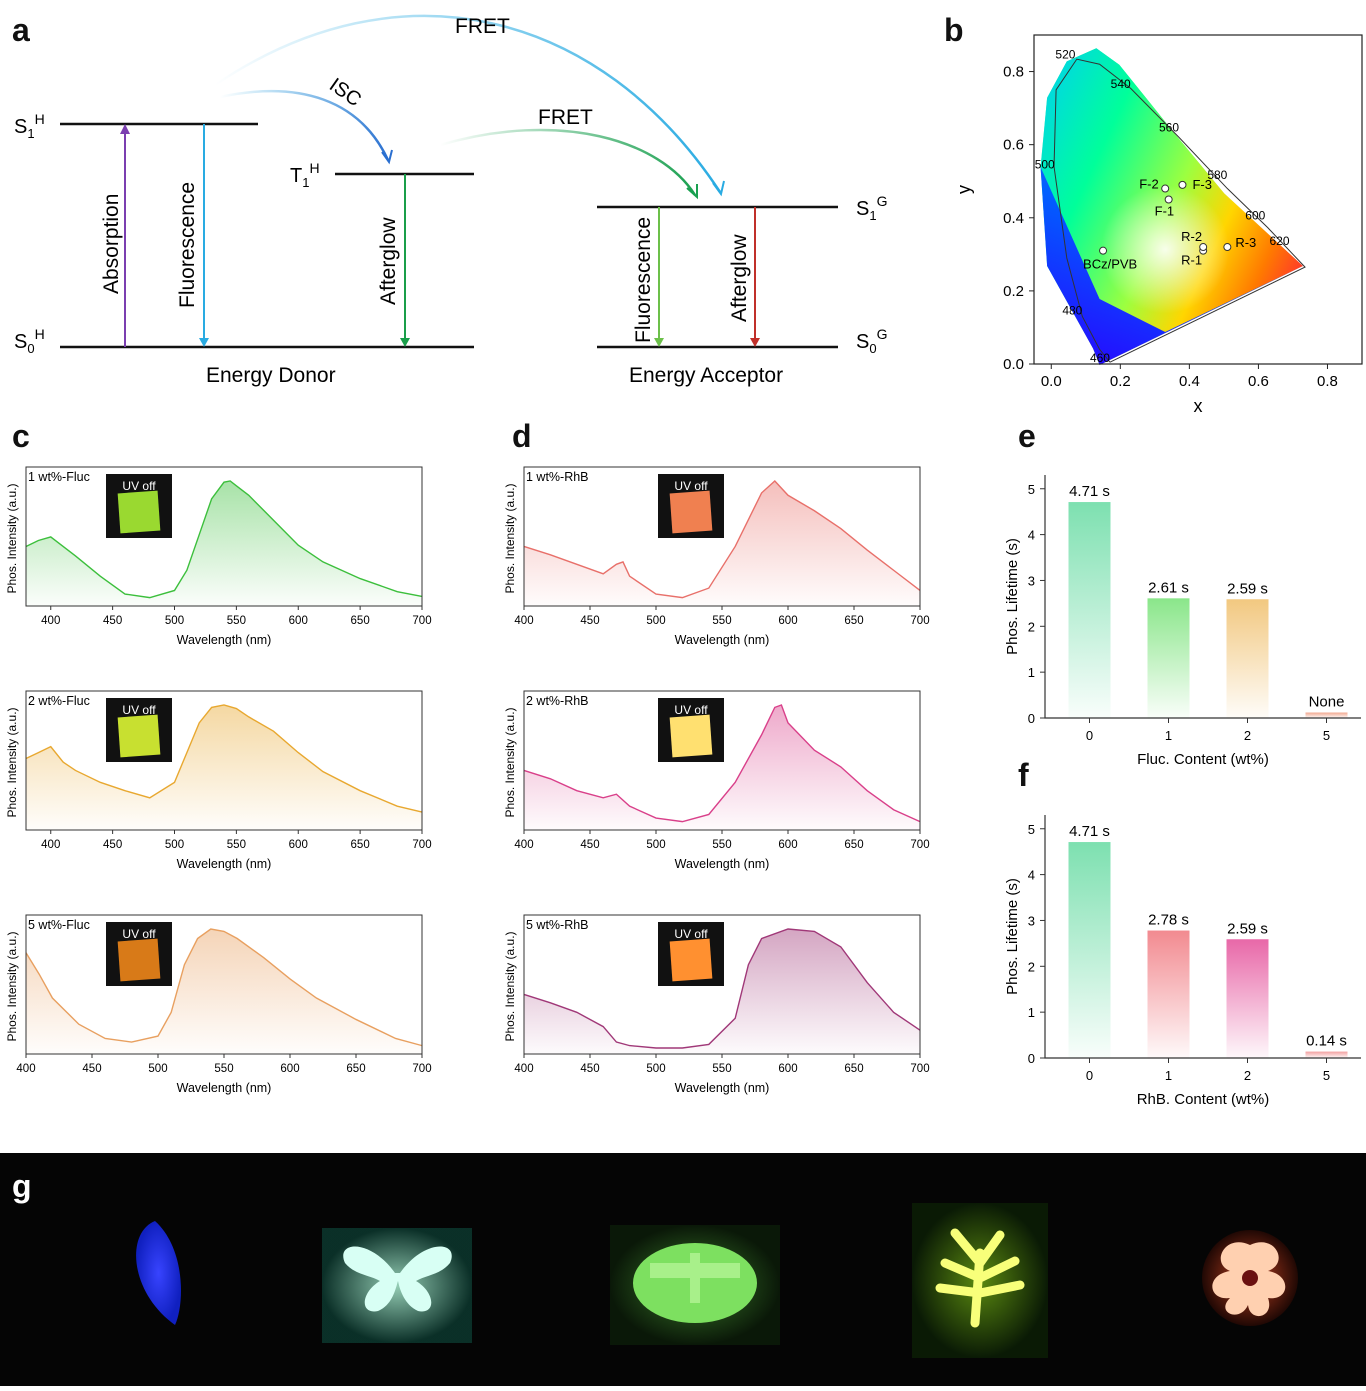 The image size is (1366, 1391). I want to click on cie-locus, so click(1179, 210).